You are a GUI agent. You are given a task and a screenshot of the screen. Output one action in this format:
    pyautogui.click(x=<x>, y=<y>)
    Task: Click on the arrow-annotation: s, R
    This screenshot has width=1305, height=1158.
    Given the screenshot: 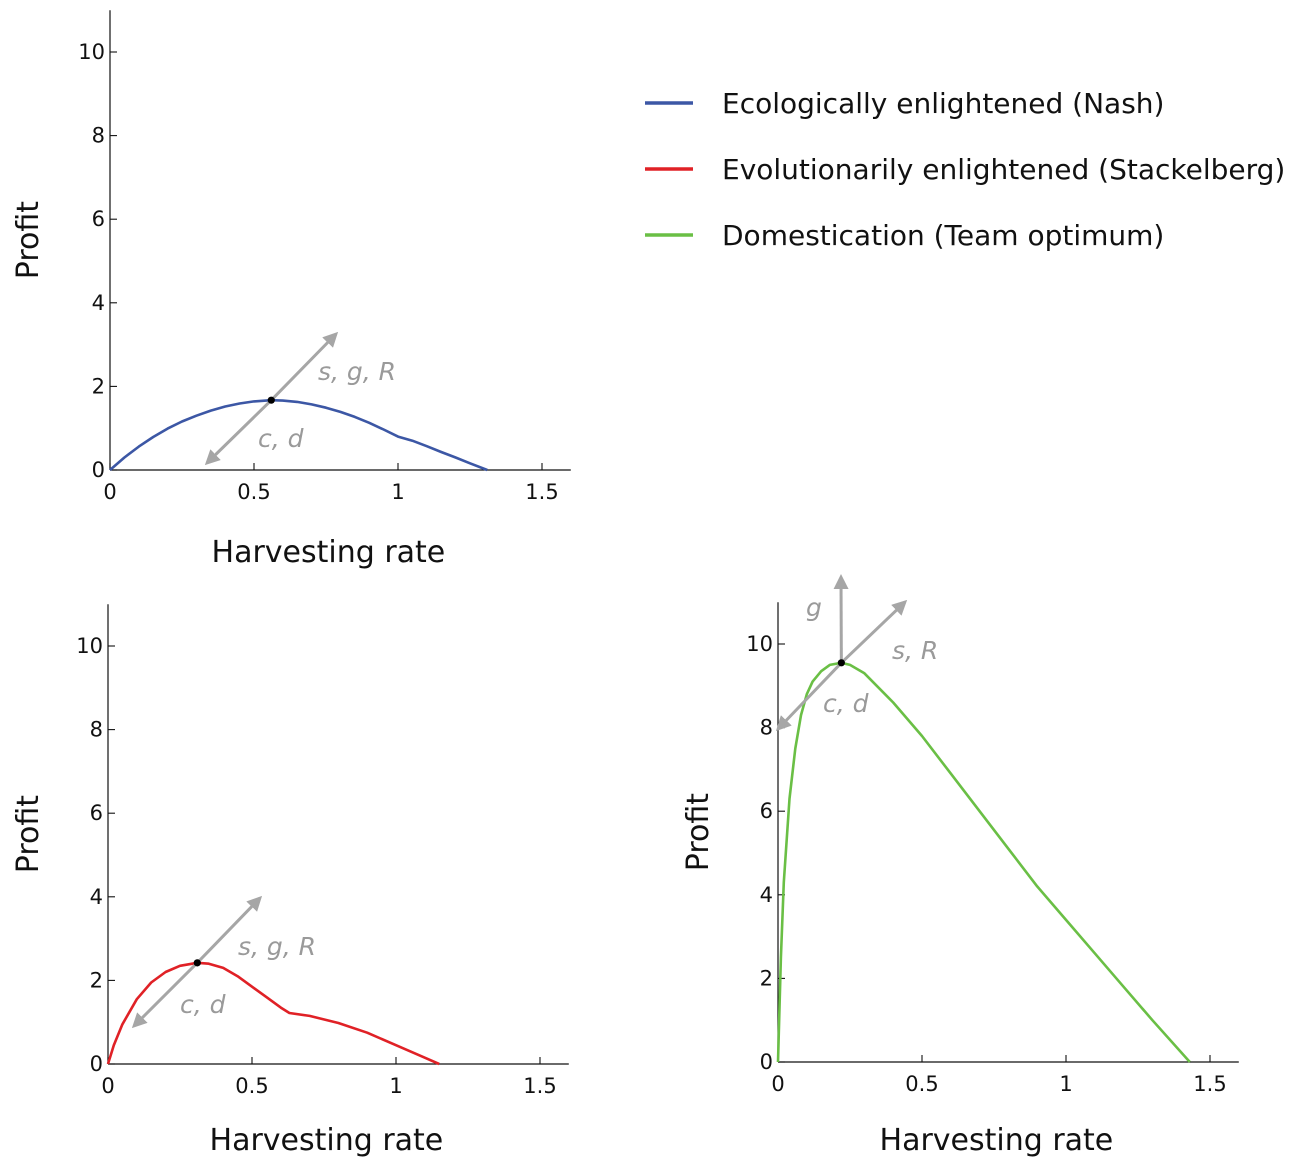 What is the action you would take?
    pyautogui.click(x=915, y=650)
    